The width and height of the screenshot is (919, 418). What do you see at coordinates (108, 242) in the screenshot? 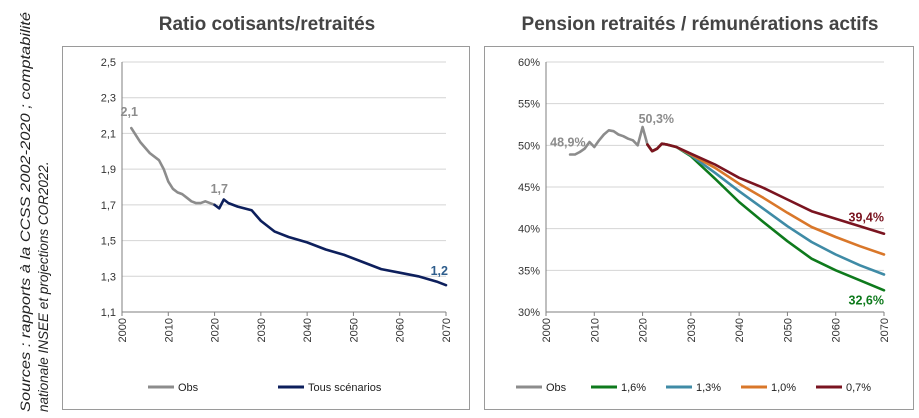
I see `y-tick-label: 1,5` at bounding box center [108, 242].